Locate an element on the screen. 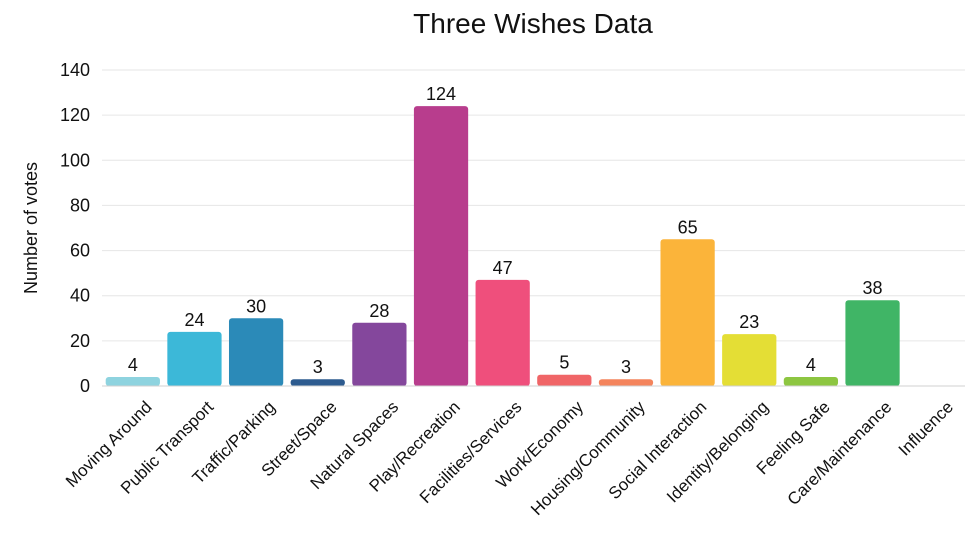  x-tick-label: Facilities/Services is located at coordinates (471, 452).